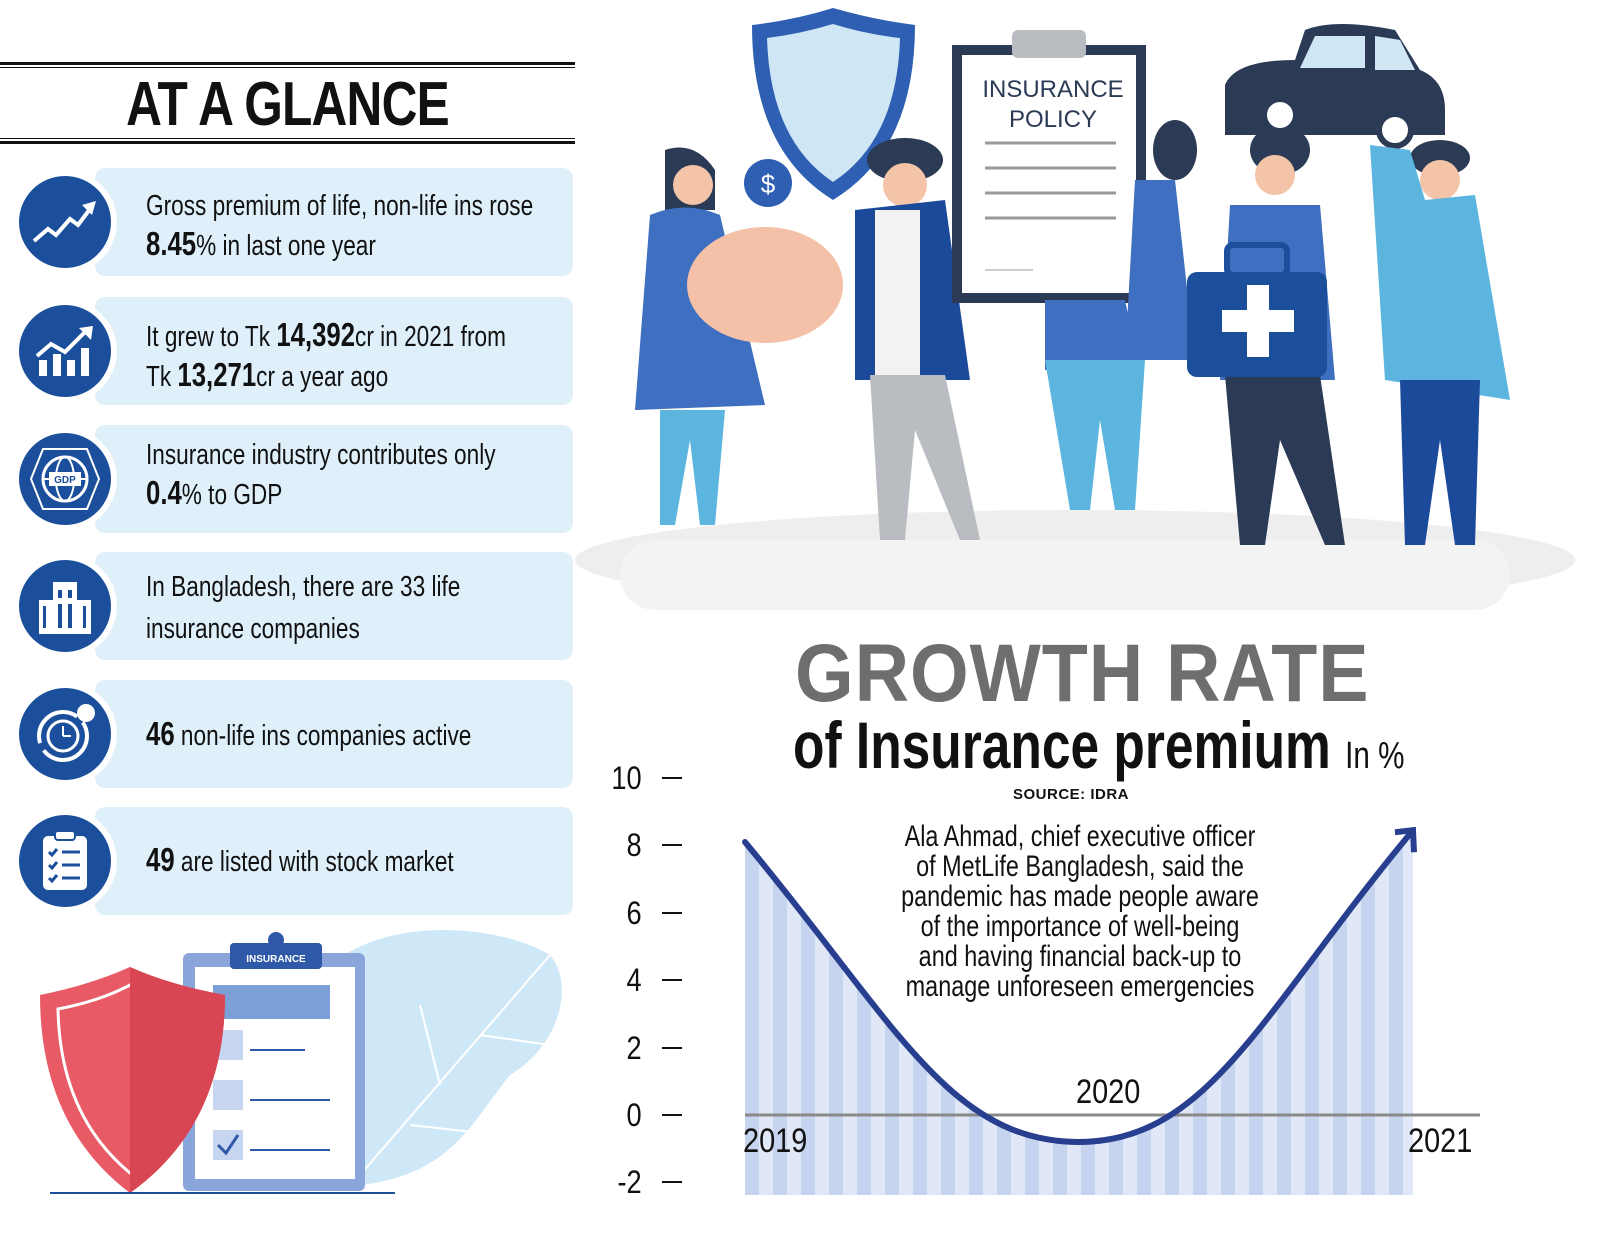 The image size is (1601, 1233). I want to click on title-top-rule-thin, so click(287, 67).